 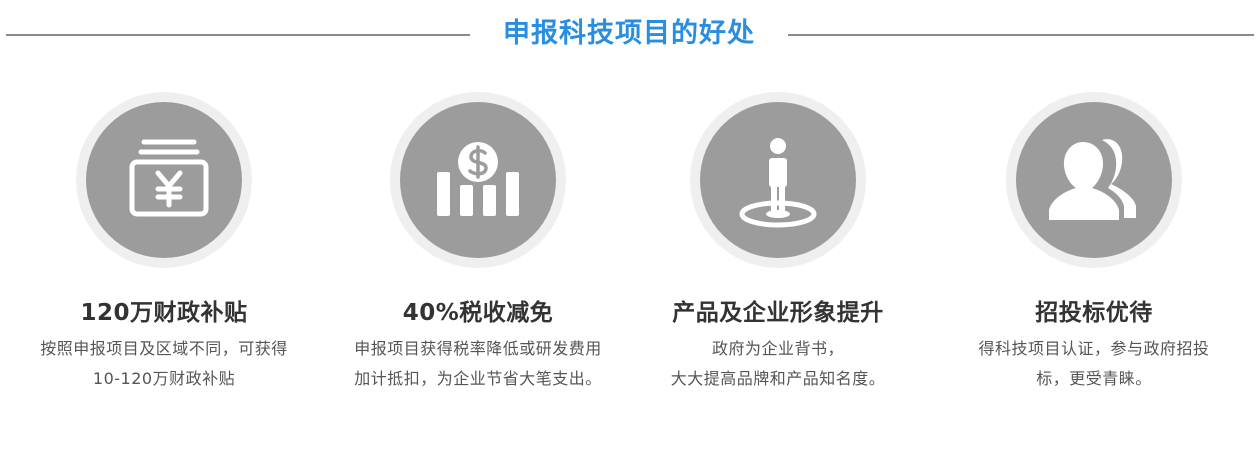 I want to click on card-title: 120万财政补贴, so click(x=164, y=313).